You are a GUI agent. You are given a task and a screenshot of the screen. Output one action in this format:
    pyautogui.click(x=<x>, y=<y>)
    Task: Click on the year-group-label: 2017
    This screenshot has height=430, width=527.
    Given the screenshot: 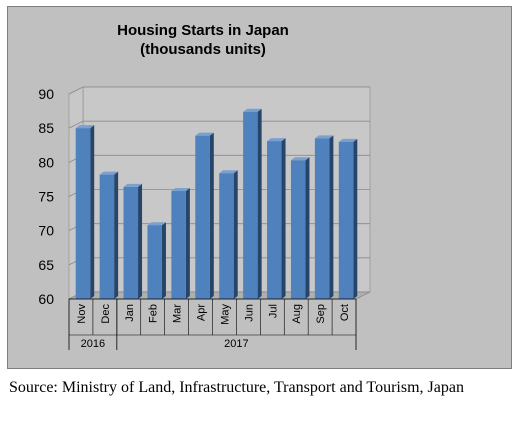 What is the action you would take?
    pyautogui.click(x=236, y=344)
    